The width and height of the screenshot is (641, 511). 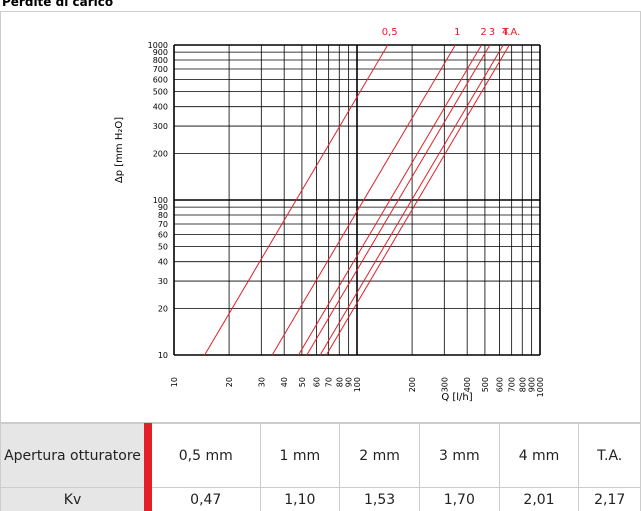 I want to click on y-tick-label: 10, so click(x=163, y=355).